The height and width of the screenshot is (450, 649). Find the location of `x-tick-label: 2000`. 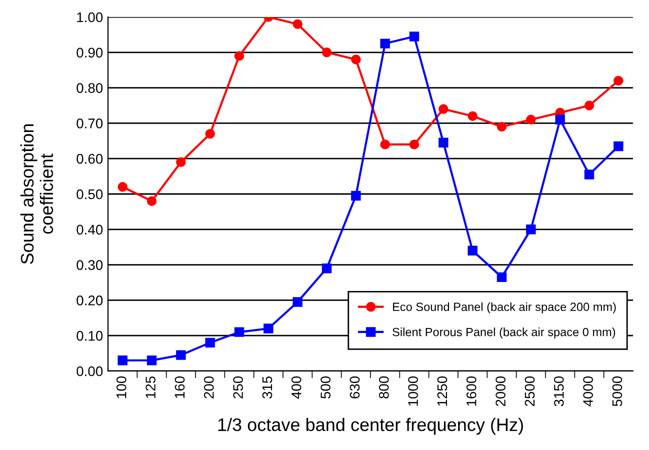

x-tick-label: 2000 is located at coordinates (501, 391).